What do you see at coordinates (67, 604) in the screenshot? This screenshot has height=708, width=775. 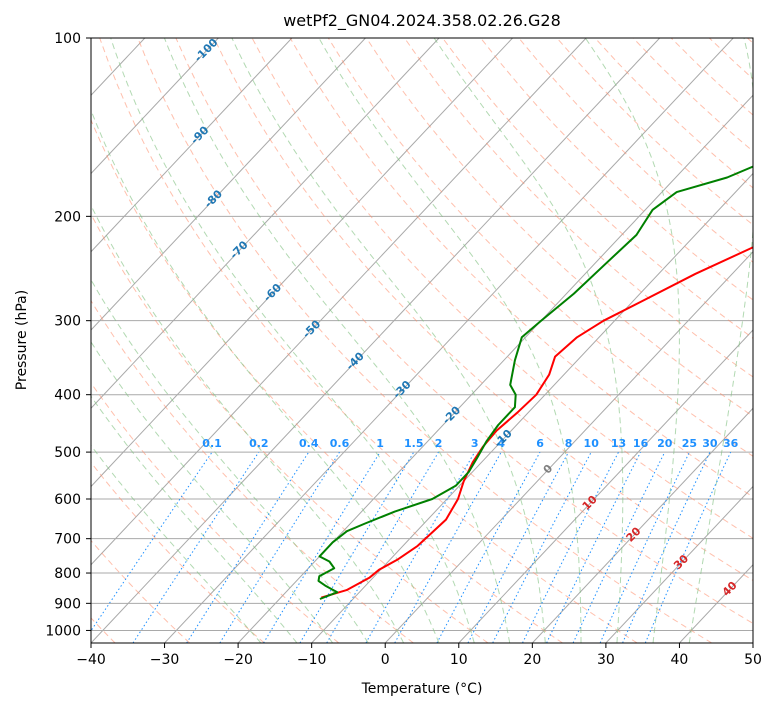 I see `y-tick-label: 900` at bounding box center [67, 604].